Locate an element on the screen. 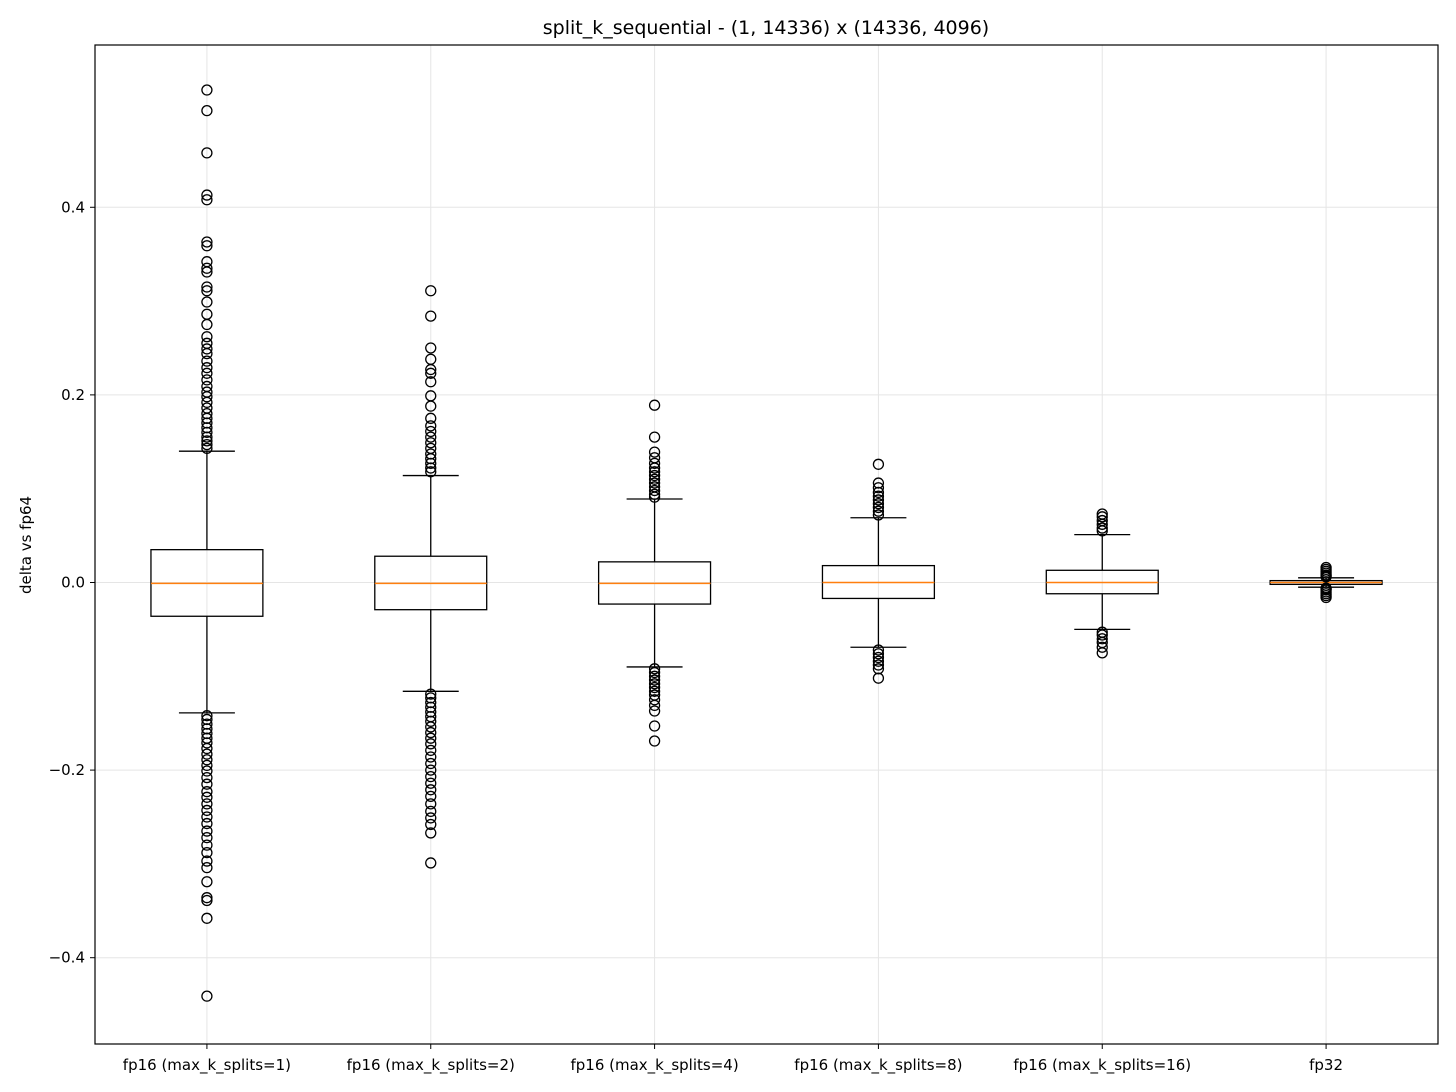 The width and height of the screenshot is (1456, 1092). y-tick-label: −0.2 is located at coordinates (67, 770).